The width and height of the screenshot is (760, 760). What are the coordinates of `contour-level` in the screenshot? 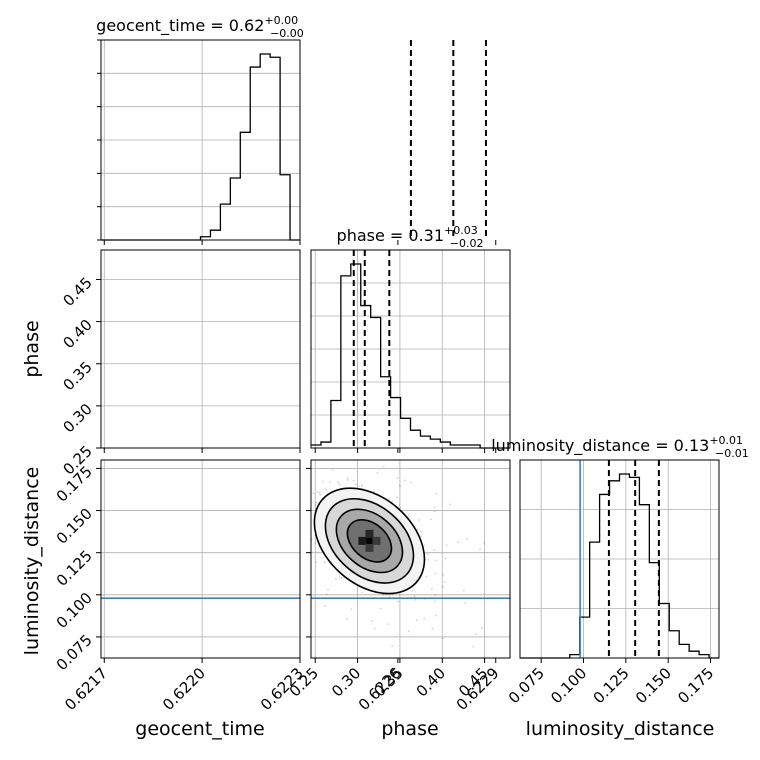 It's located at (481, 404).